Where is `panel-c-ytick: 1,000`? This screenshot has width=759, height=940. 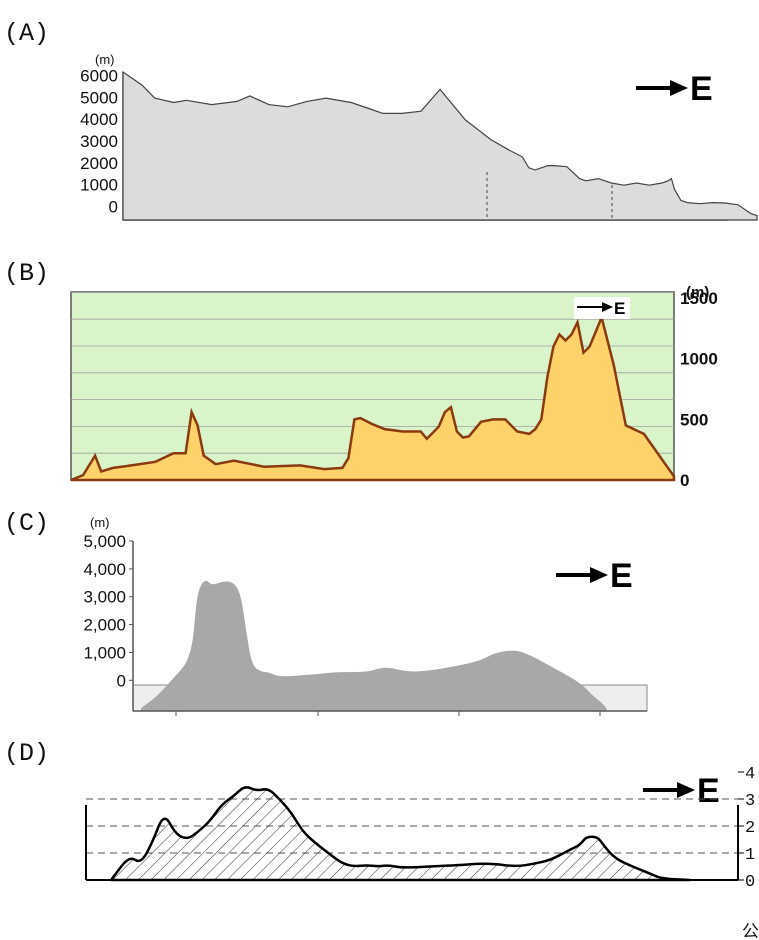 panel-c-ytick: 1,000 is located at coordinates (104, 653).